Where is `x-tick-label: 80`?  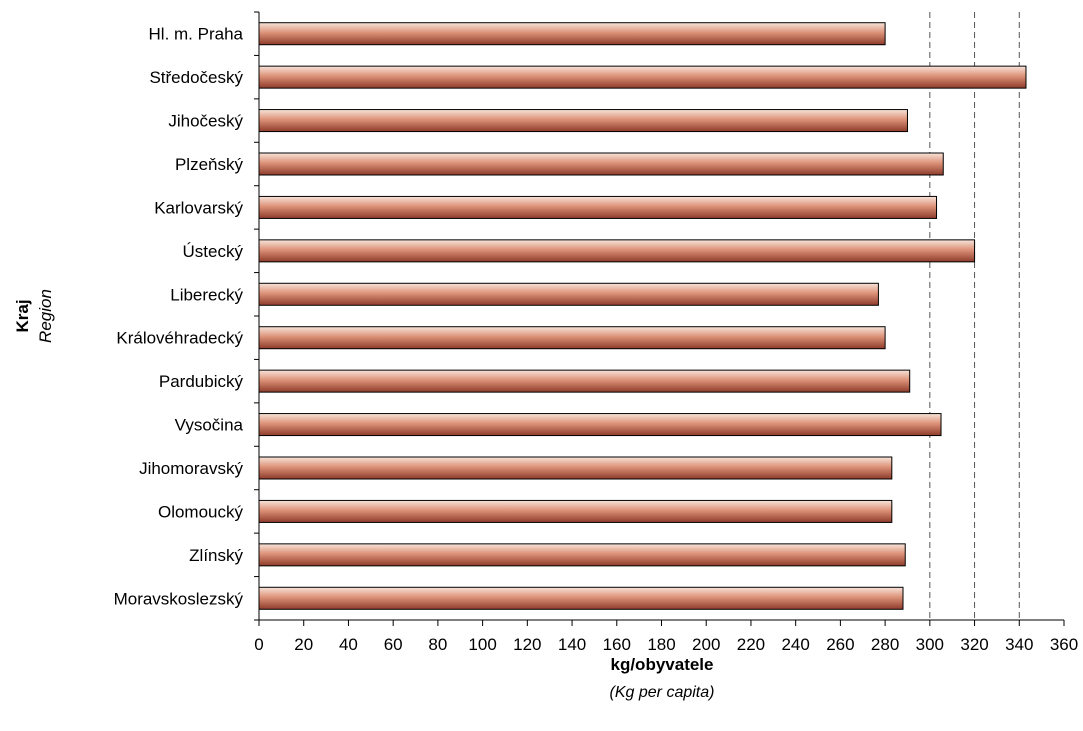 x-tick-label: 80 is located at coordinates (437, 644).